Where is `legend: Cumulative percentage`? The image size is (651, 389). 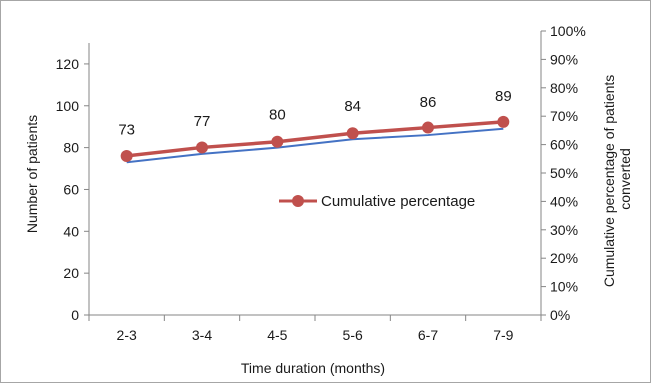 legend: Cumulative percentage is located at coordinates (377, 201).